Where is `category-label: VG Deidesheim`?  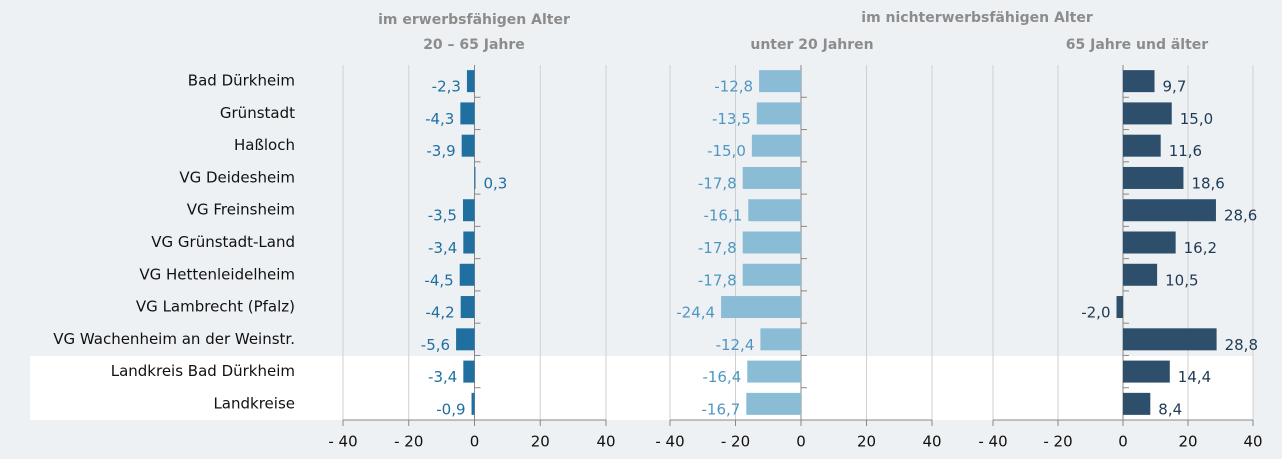 category-label: VG Deidesheim is located at coordinates (237, 177).